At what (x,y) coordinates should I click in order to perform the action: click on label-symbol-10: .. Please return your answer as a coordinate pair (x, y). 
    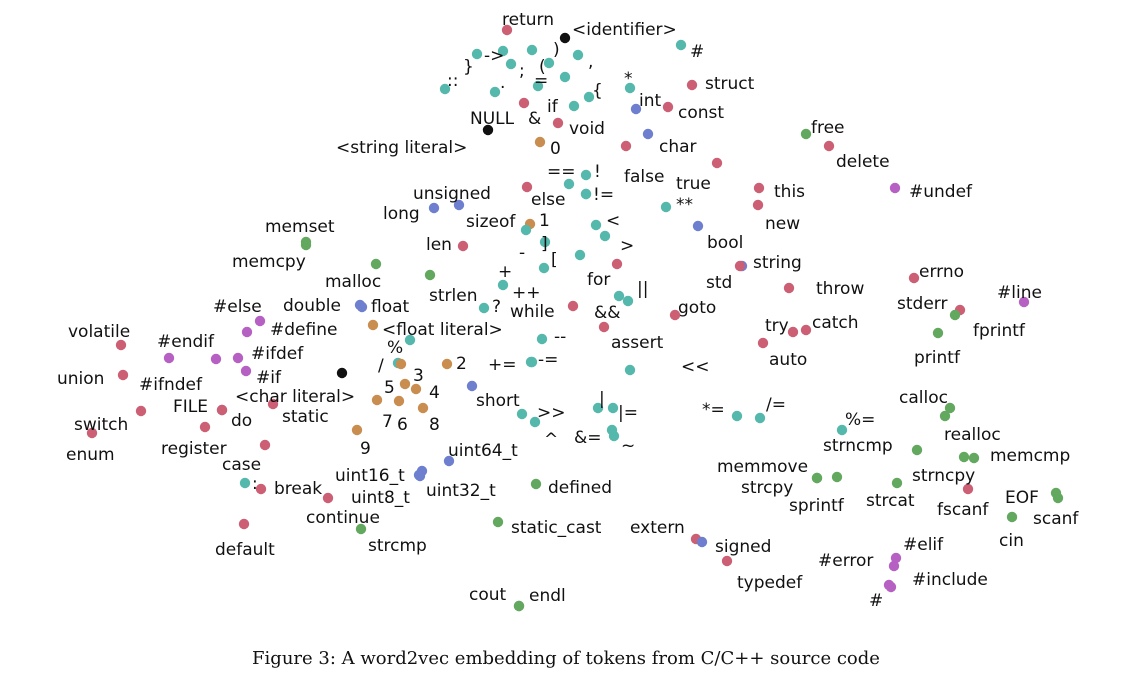
    Looking at the image, I should click on (502, 83).